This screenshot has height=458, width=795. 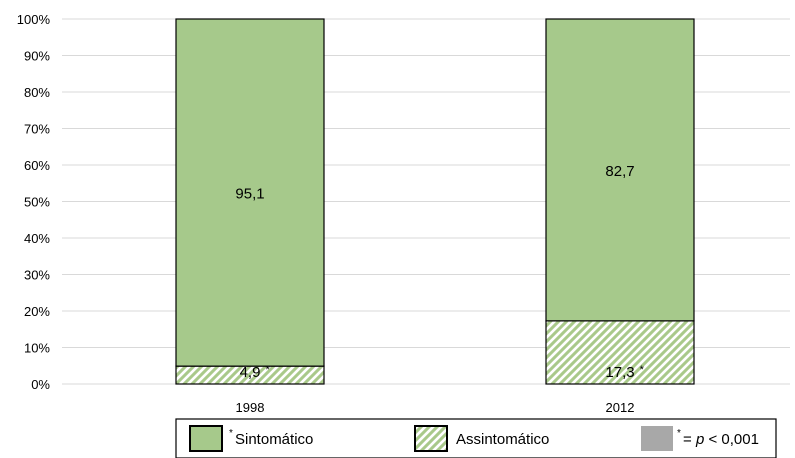 What do you see at coordinates (657, 438) in the screenshot?
I see `legend-swatch-significance` at bounding box center [657, 438].